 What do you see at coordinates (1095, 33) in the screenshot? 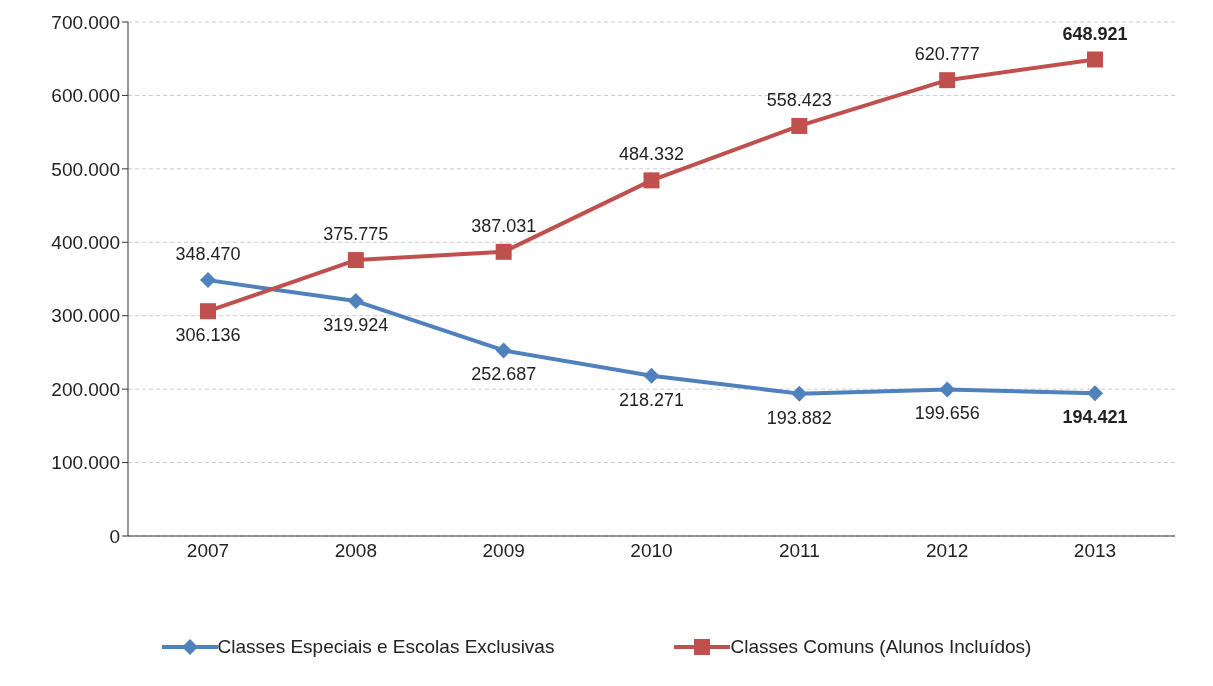
I see `data-label: 648.921` at bounding box center [1095, 33].